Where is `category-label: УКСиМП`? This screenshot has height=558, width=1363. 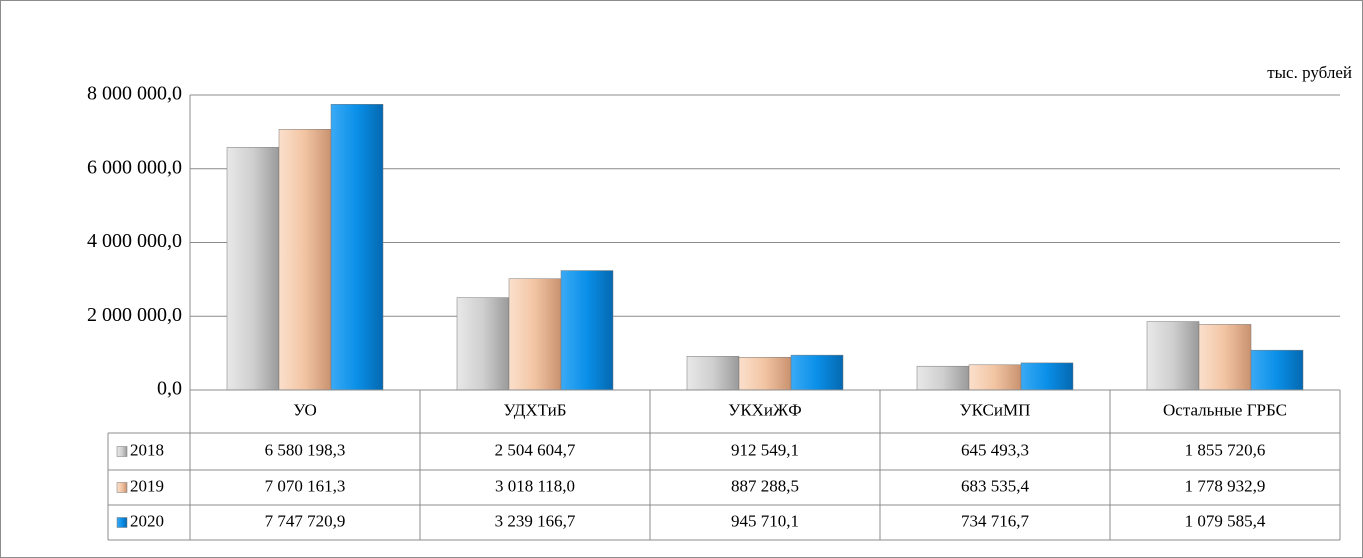
category-label: УКСиМП is located at coordinates (995, 409).